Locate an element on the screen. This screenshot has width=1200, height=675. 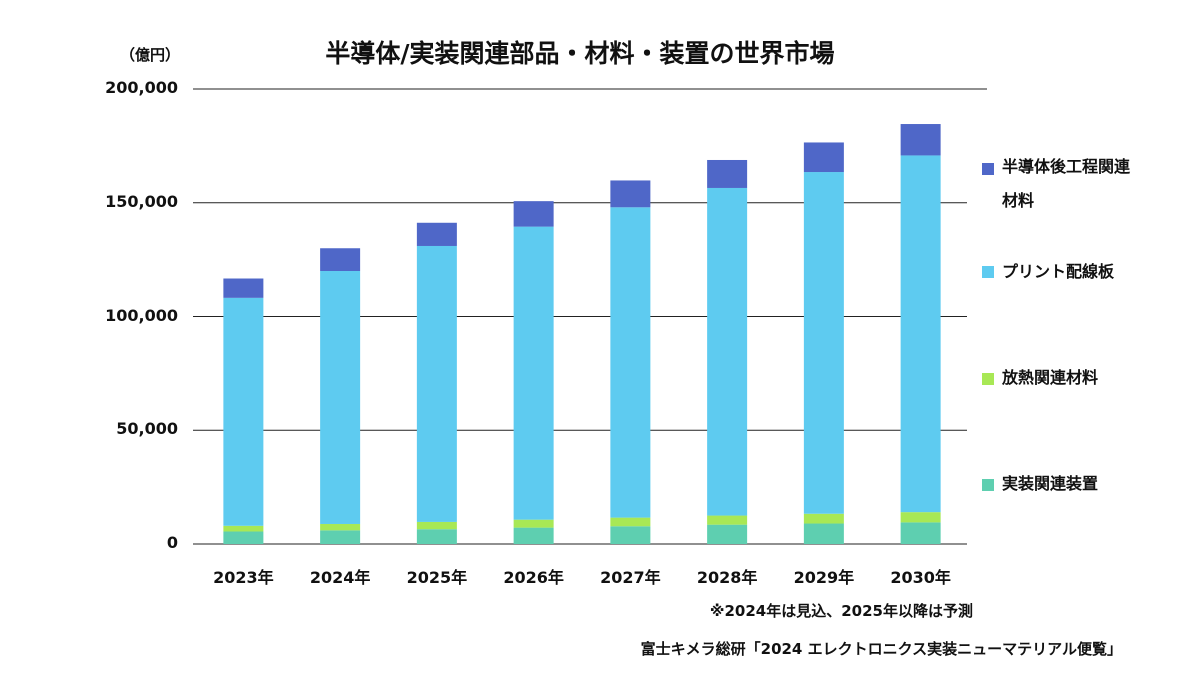
bar-2028年-series-0 is located at coordinates (727, 534).